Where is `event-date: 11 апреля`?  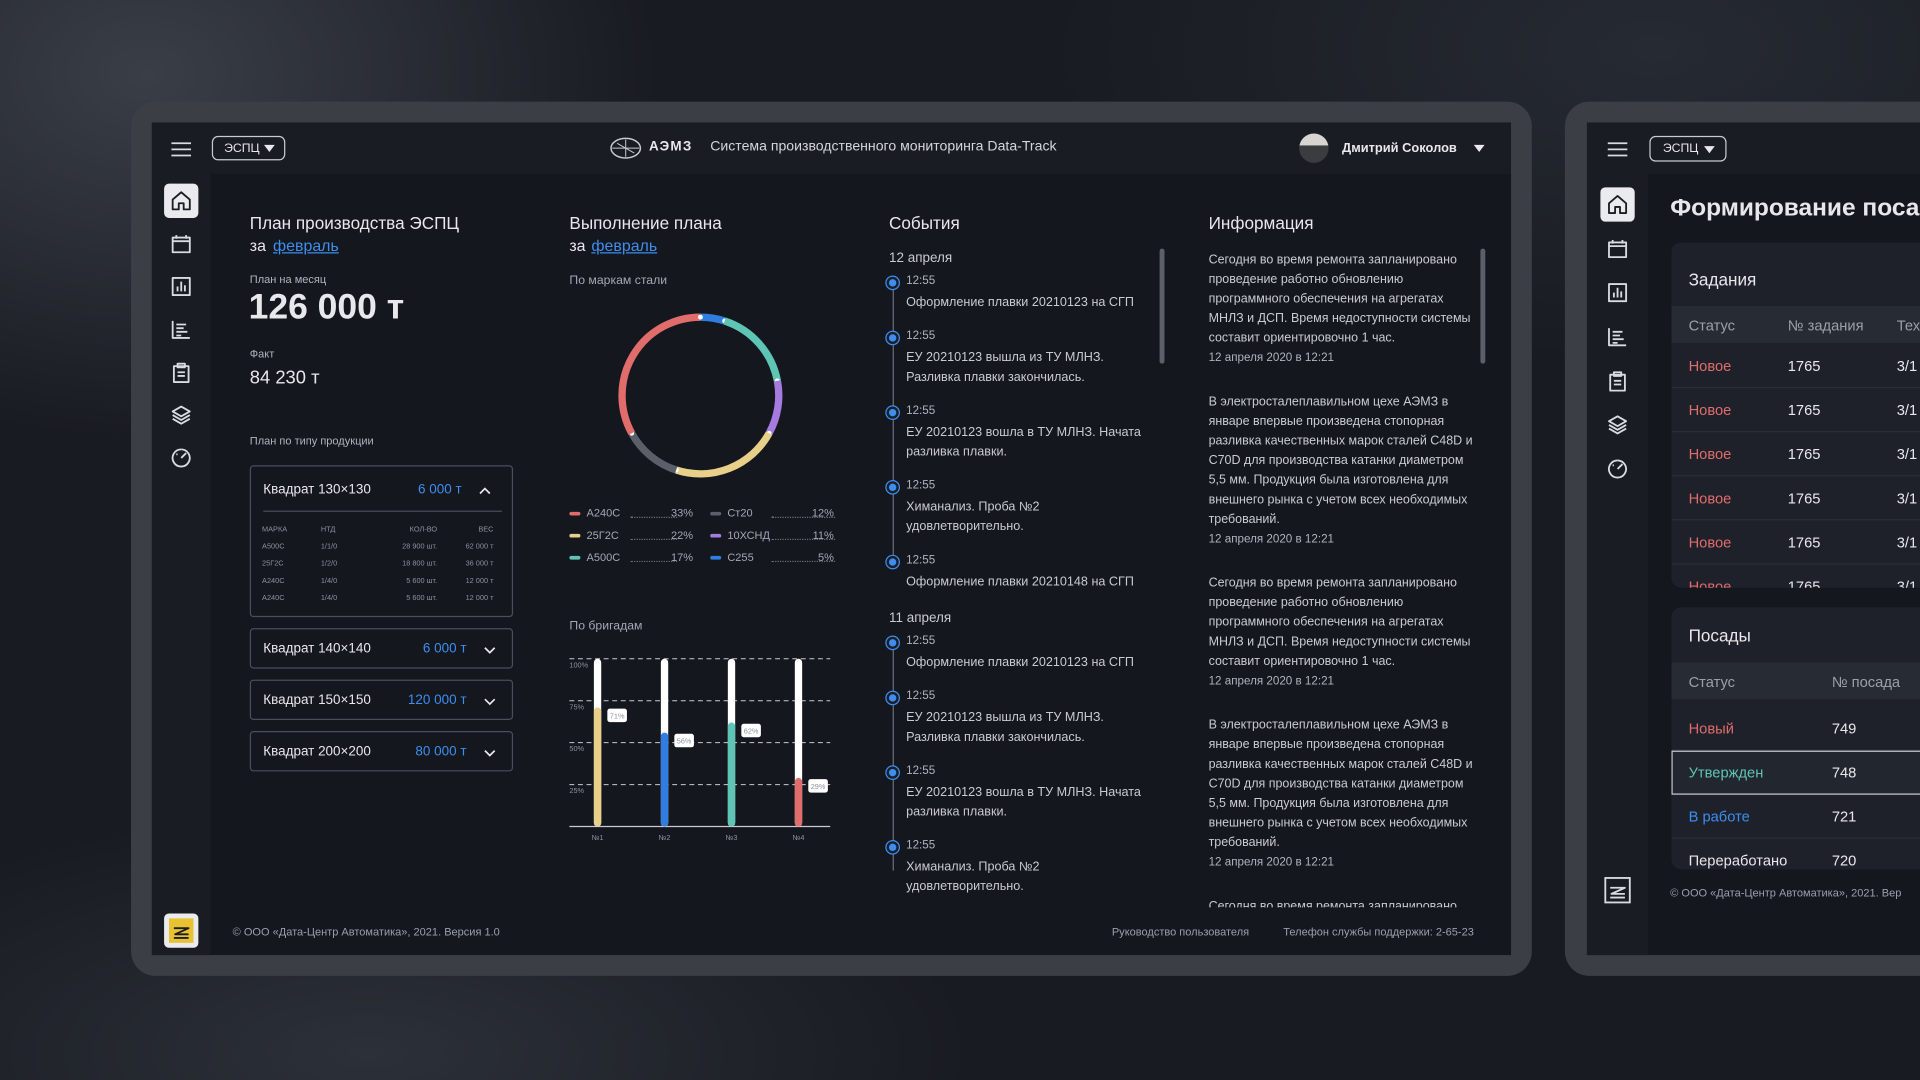 event-date: 11 апреля is located at coordinates (920, 618).